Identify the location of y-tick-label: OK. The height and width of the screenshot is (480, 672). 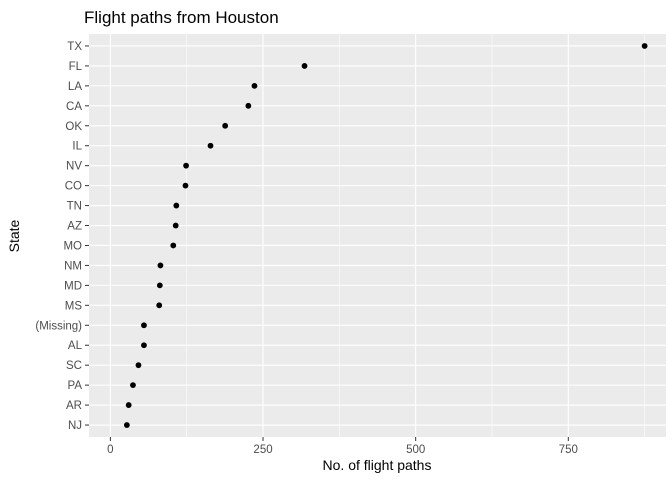
(73, 127).